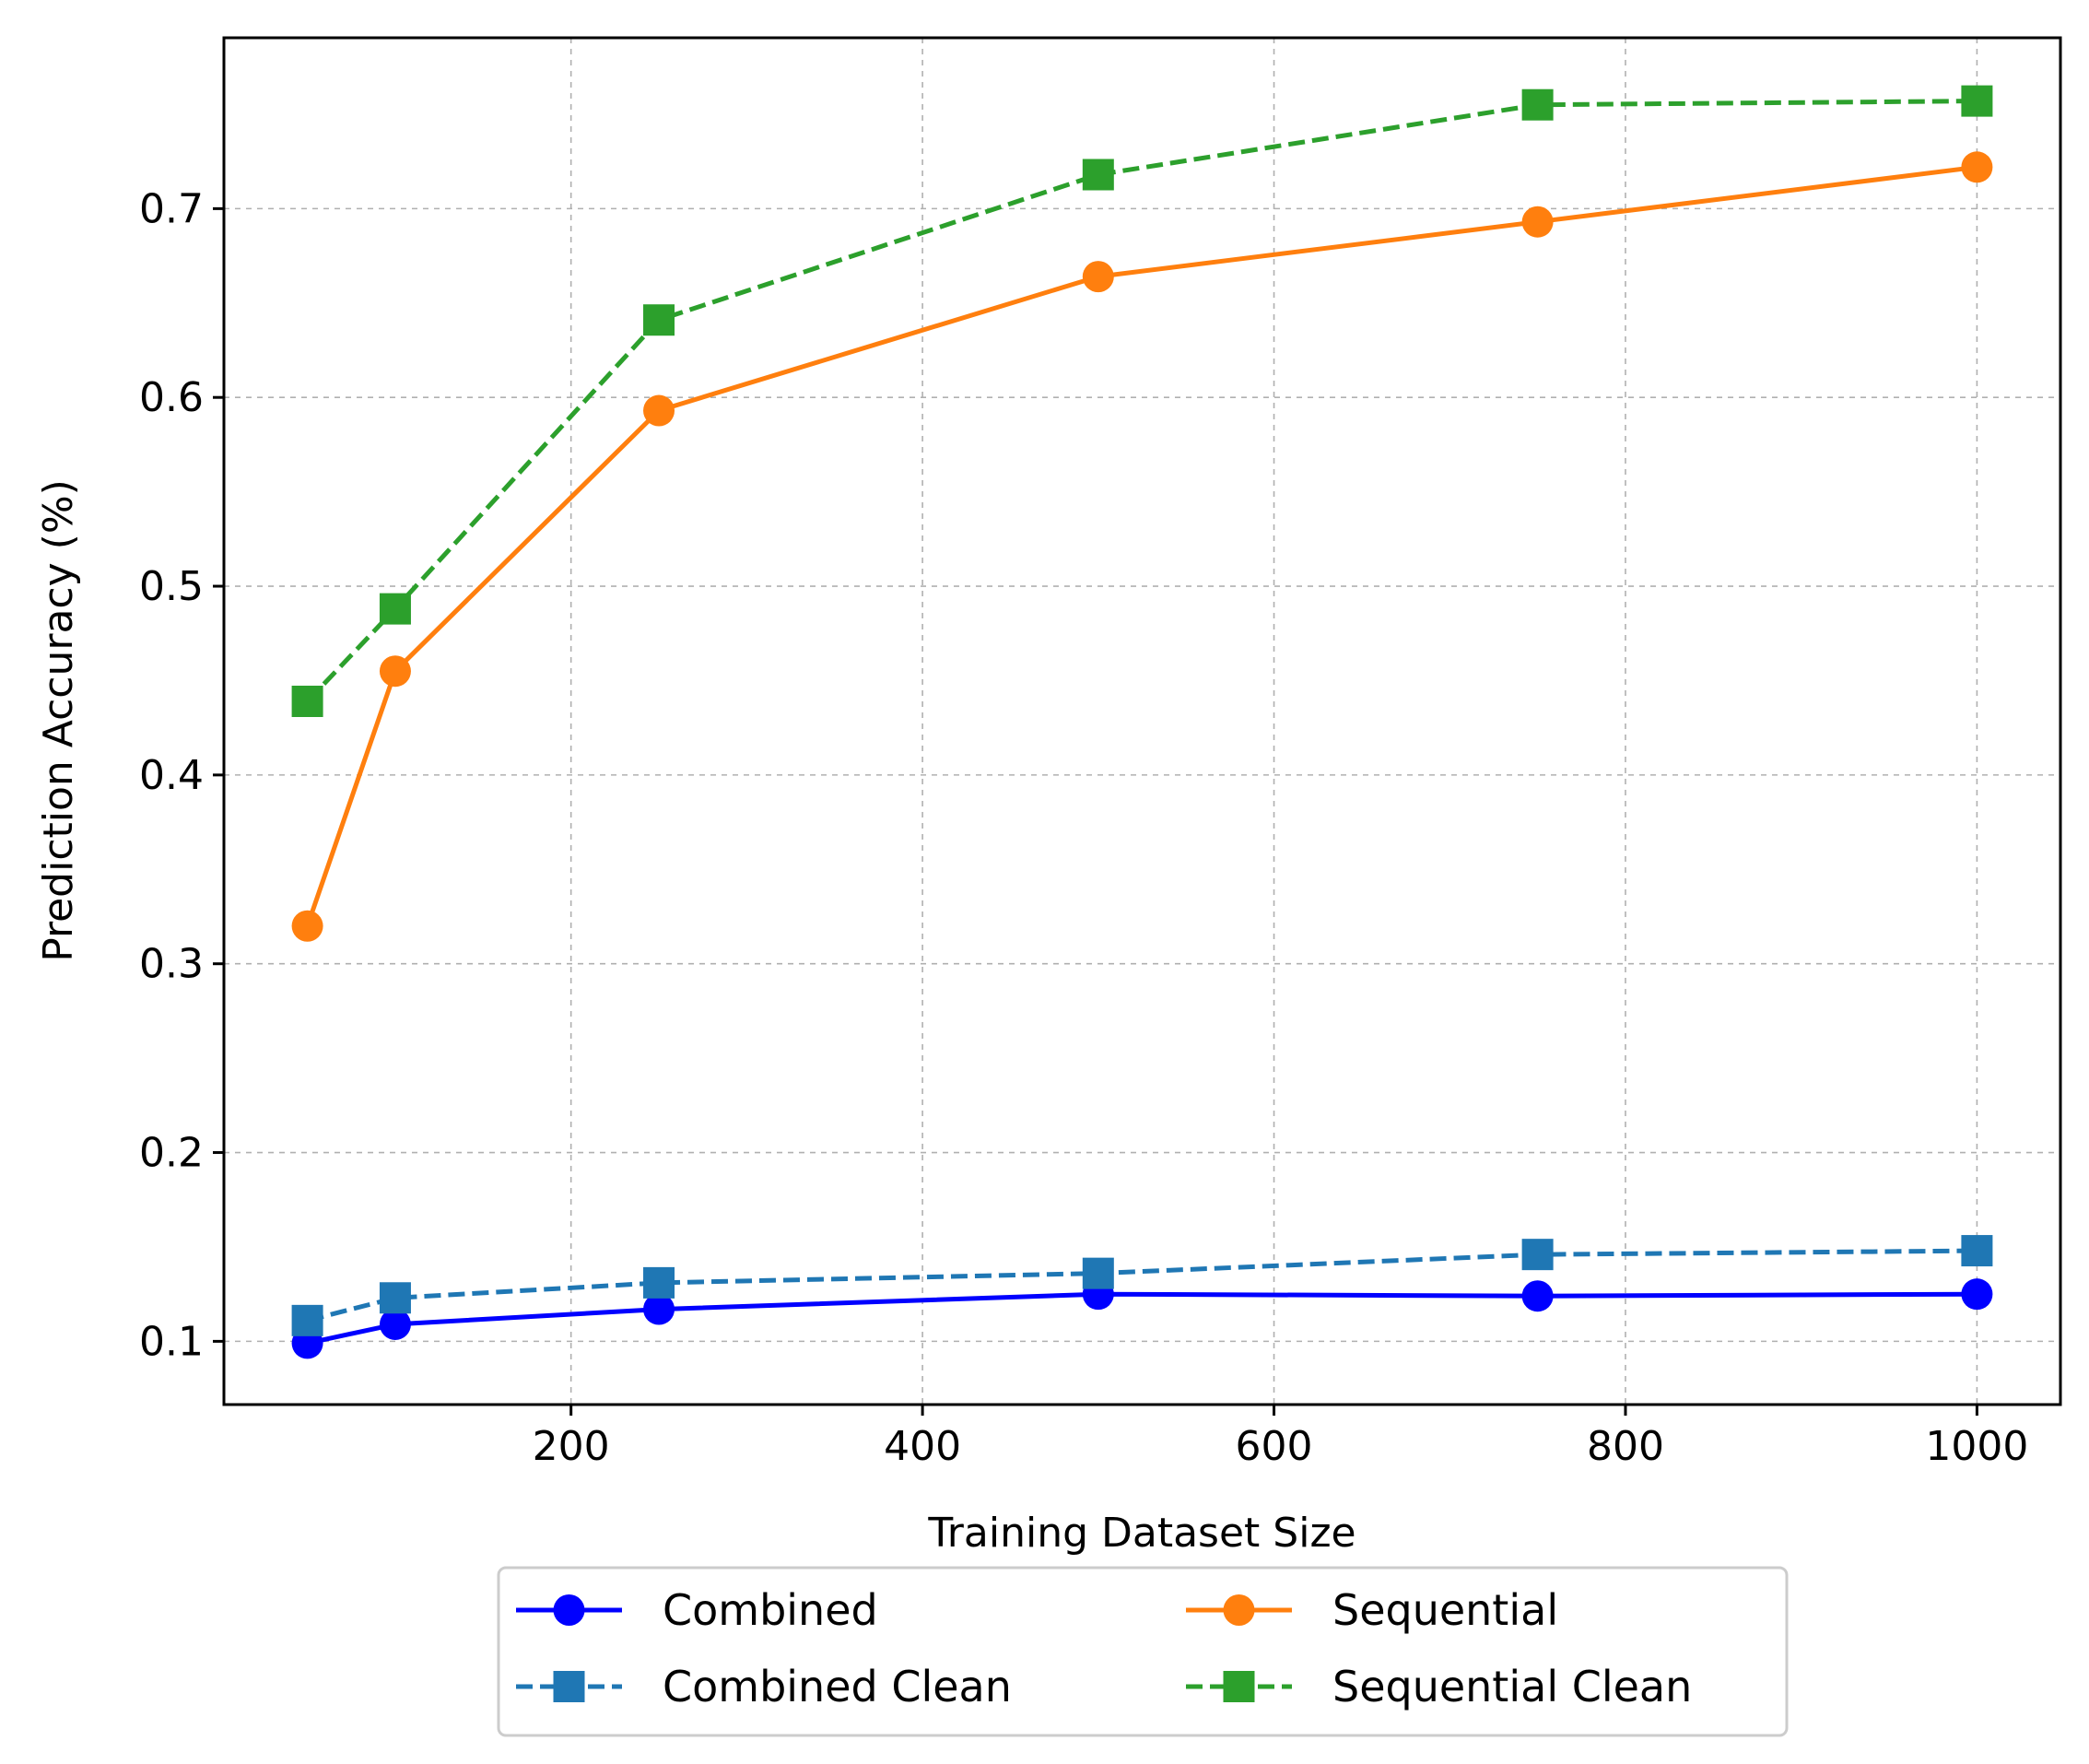  I want to click on legend-entry-combined-clean: Combined Clean, so click(764, 1687).